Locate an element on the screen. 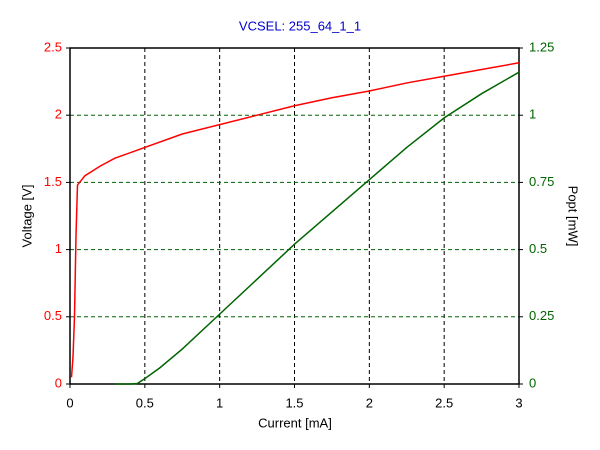 The image size is (600, 450). x-tick-label: 0 is located at coordinates (69, 402).